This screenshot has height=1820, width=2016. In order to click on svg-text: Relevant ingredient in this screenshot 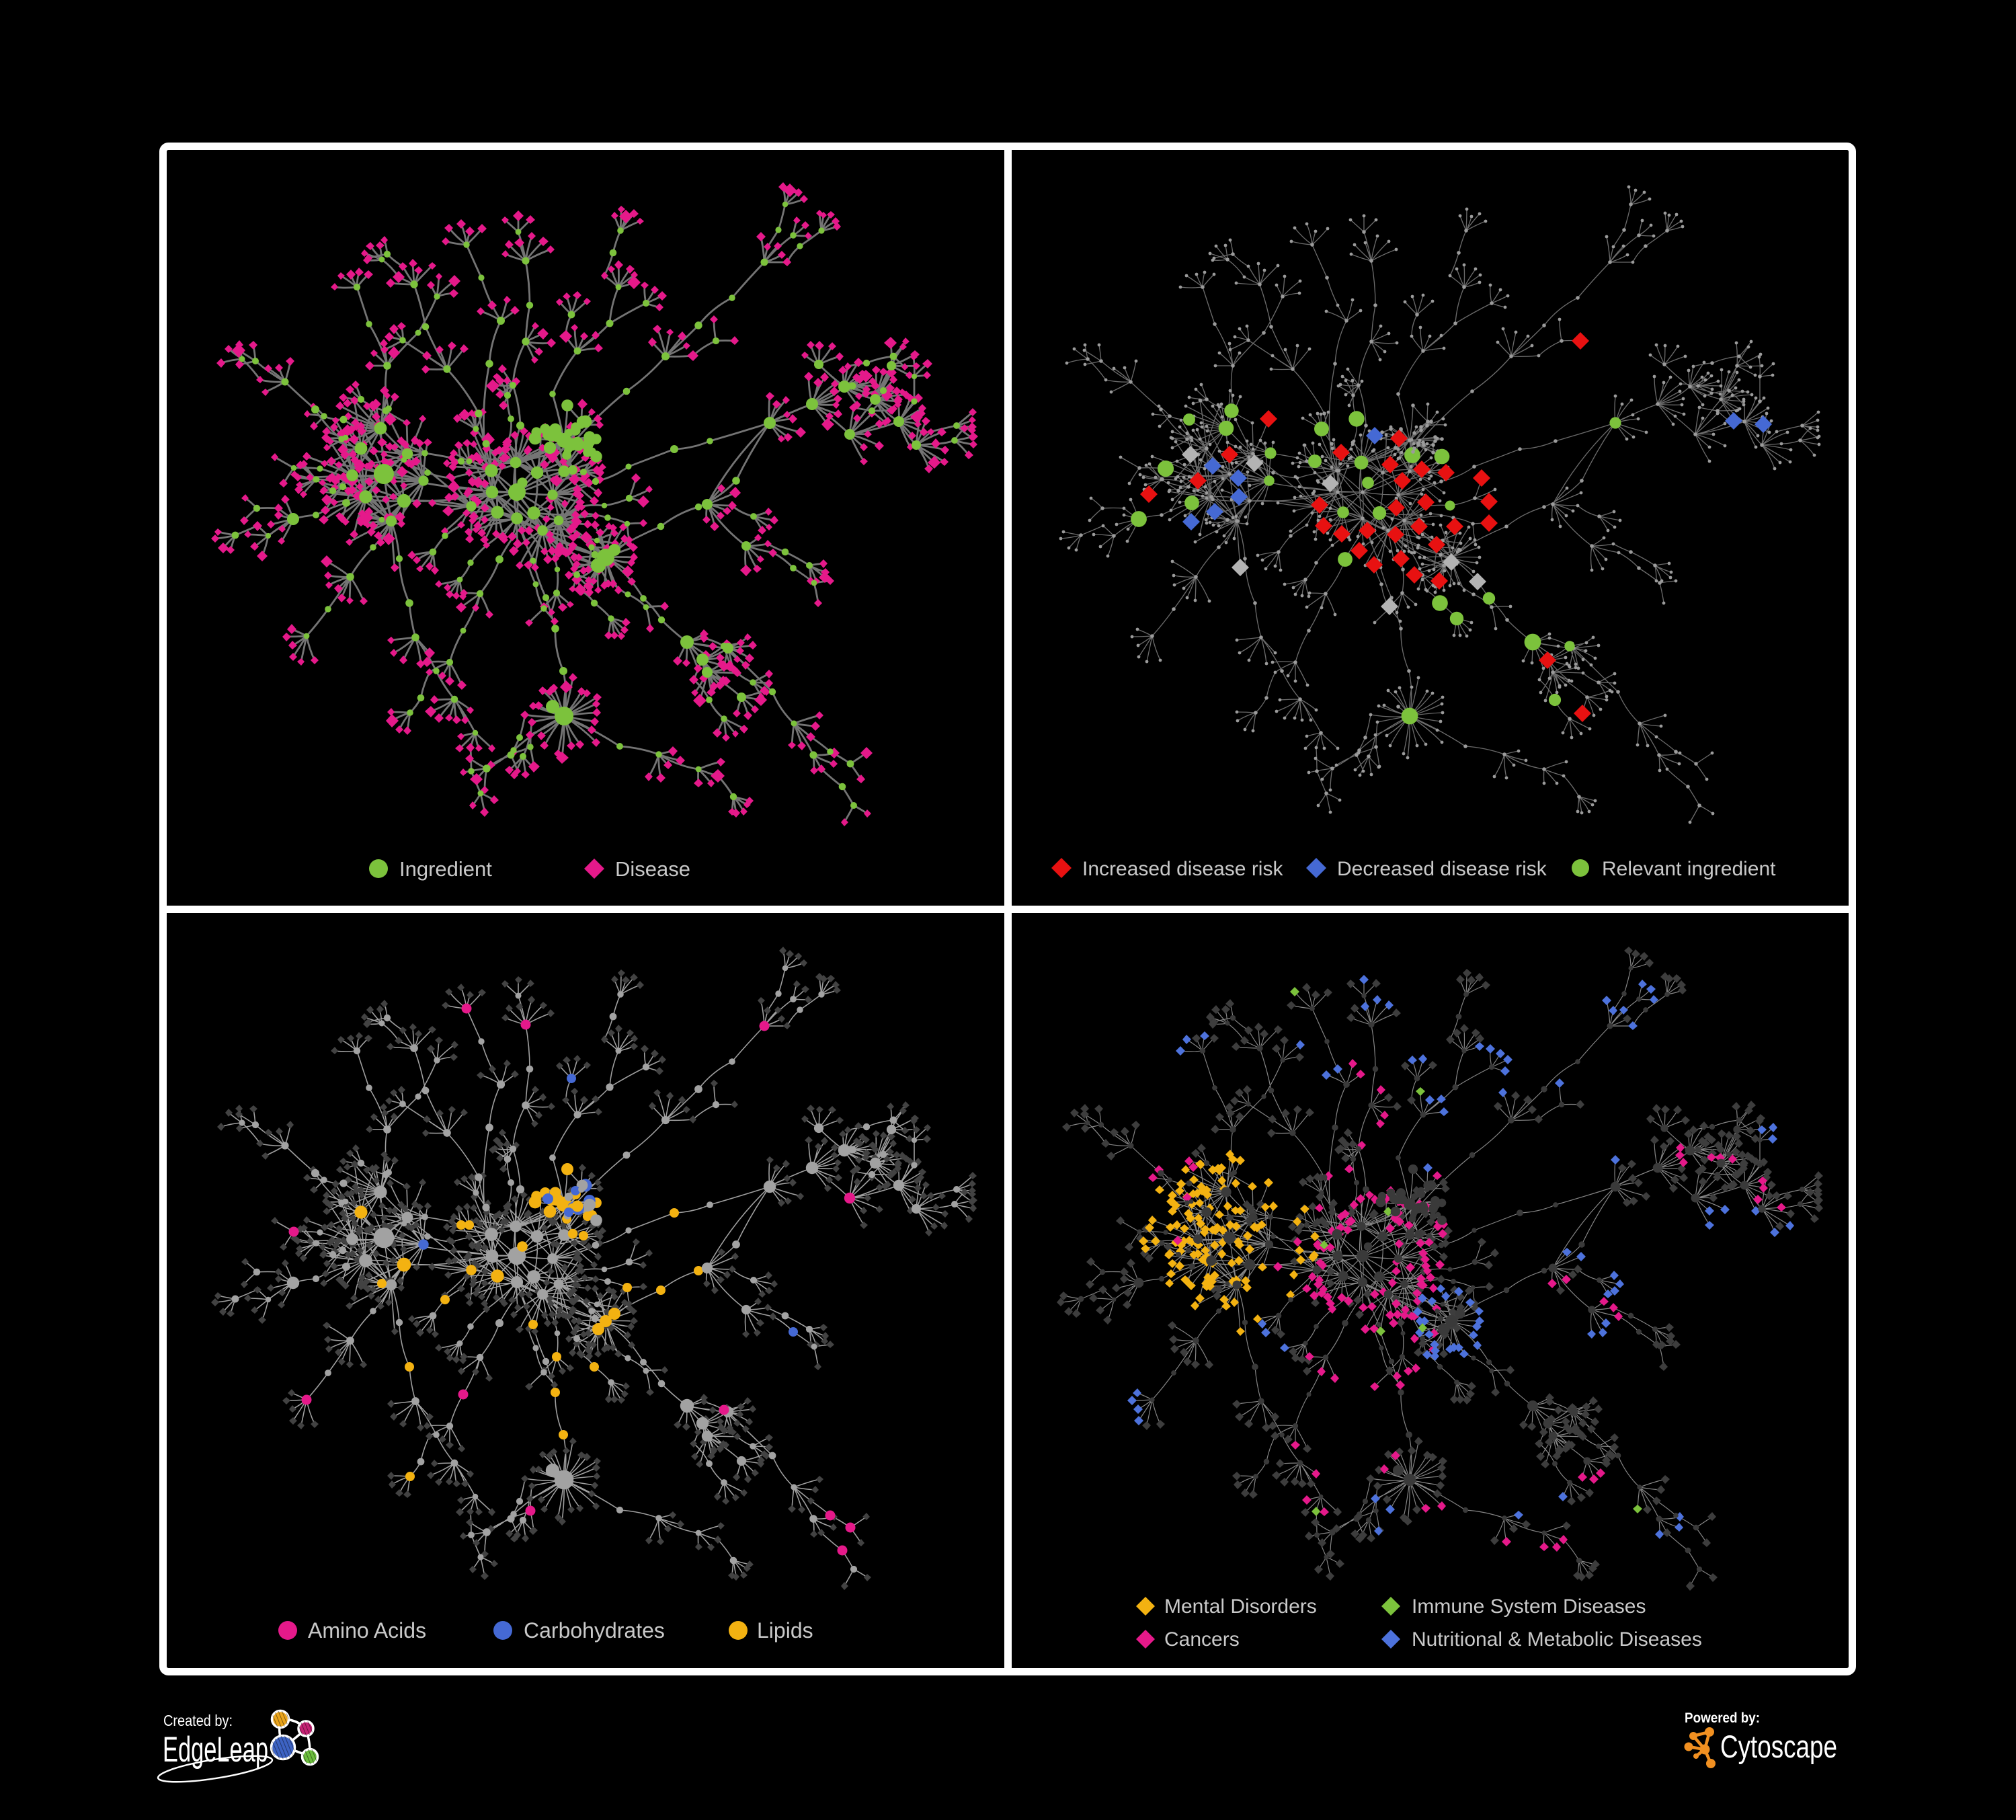, I will do `click(1689, 869)`.